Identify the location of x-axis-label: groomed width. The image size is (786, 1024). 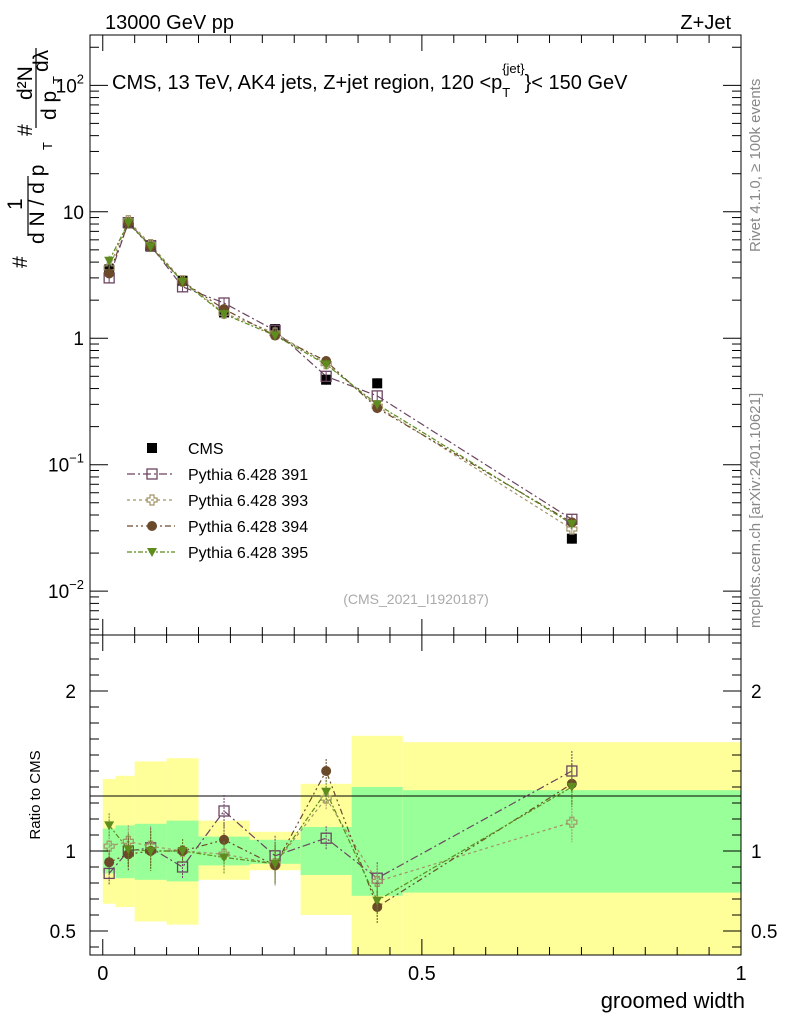
(673, 1000).